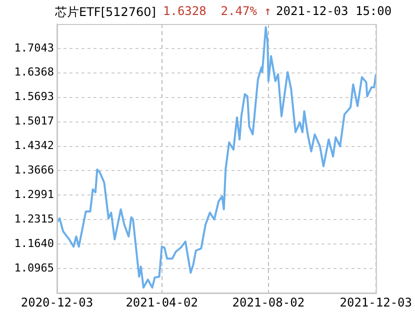  Describe the element at coordinates (34, 145) in the screenshot. I see `y-tick-label: 1.4342` at that location.